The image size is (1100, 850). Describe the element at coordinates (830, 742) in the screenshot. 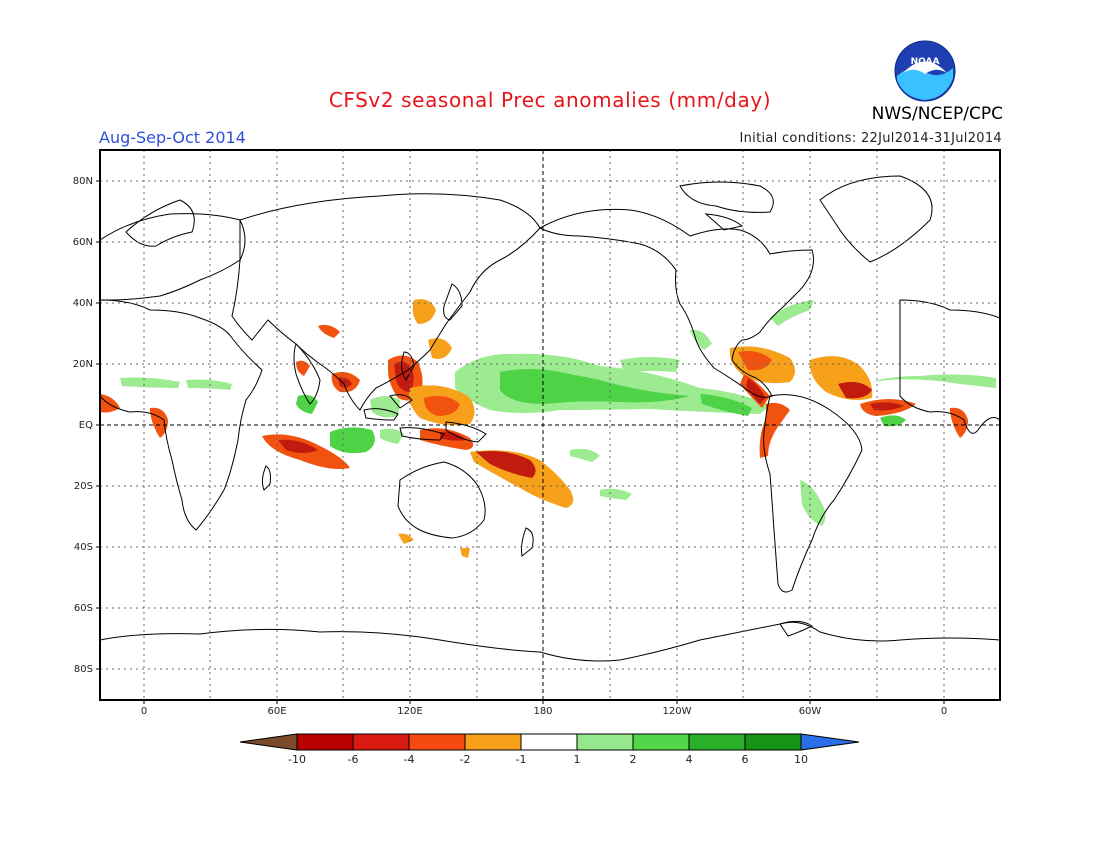

I see `legend-arrow-right` at that location.